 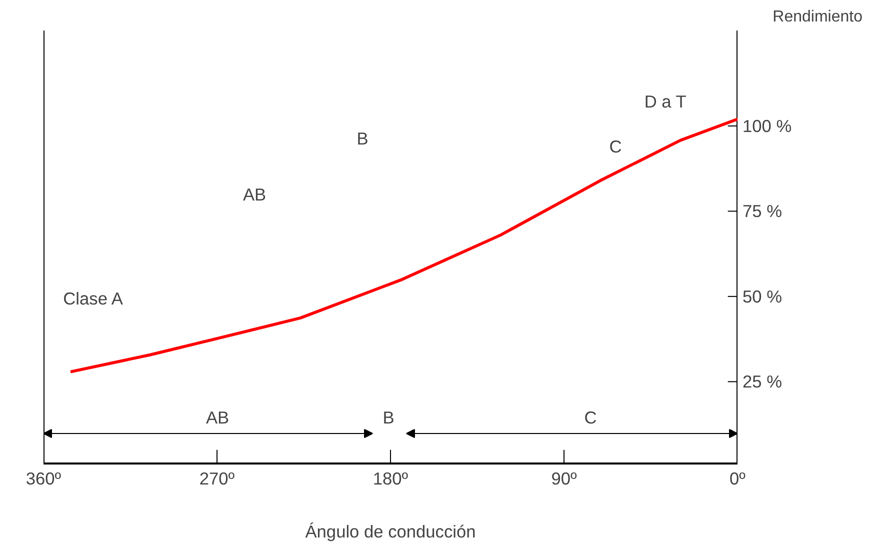 What do you see at coordinates (817, 17) in the screenshot?
I see `y-axis-title: Rendimiento` at bounding box center [817, 17].